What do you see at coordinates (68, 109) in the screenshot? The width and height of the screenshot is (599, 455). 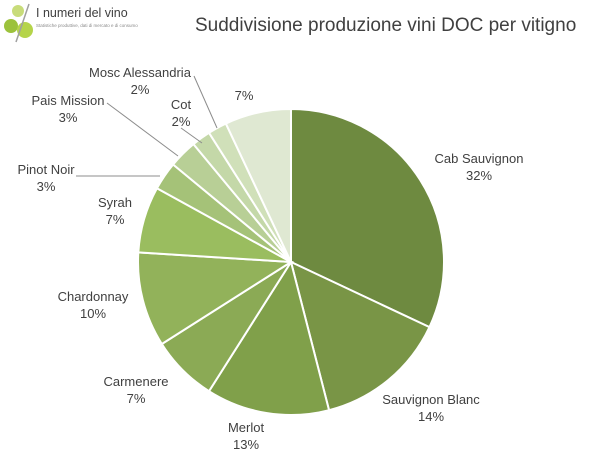 I see `slice-label-7: Pais Mission 3%` at bounding box center [68, 109].